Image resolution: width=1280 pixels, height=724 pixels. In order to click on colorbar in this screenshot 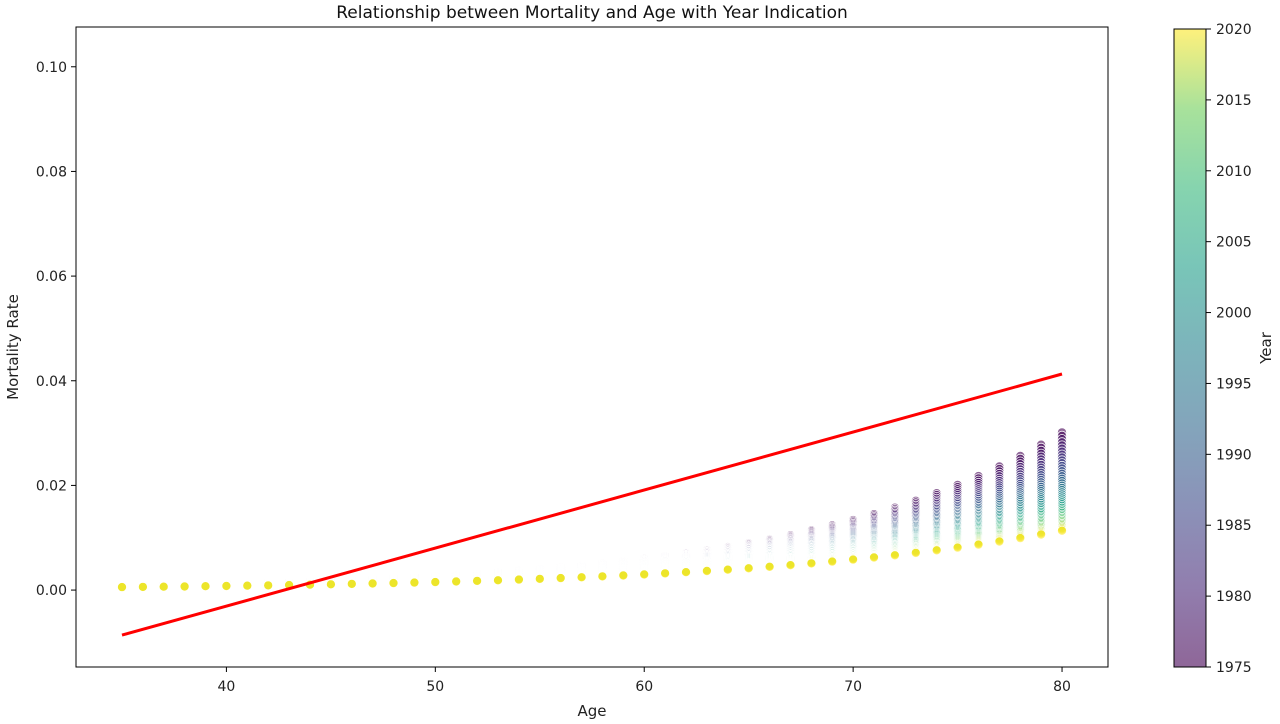, I will do `click(1190, 348)`.